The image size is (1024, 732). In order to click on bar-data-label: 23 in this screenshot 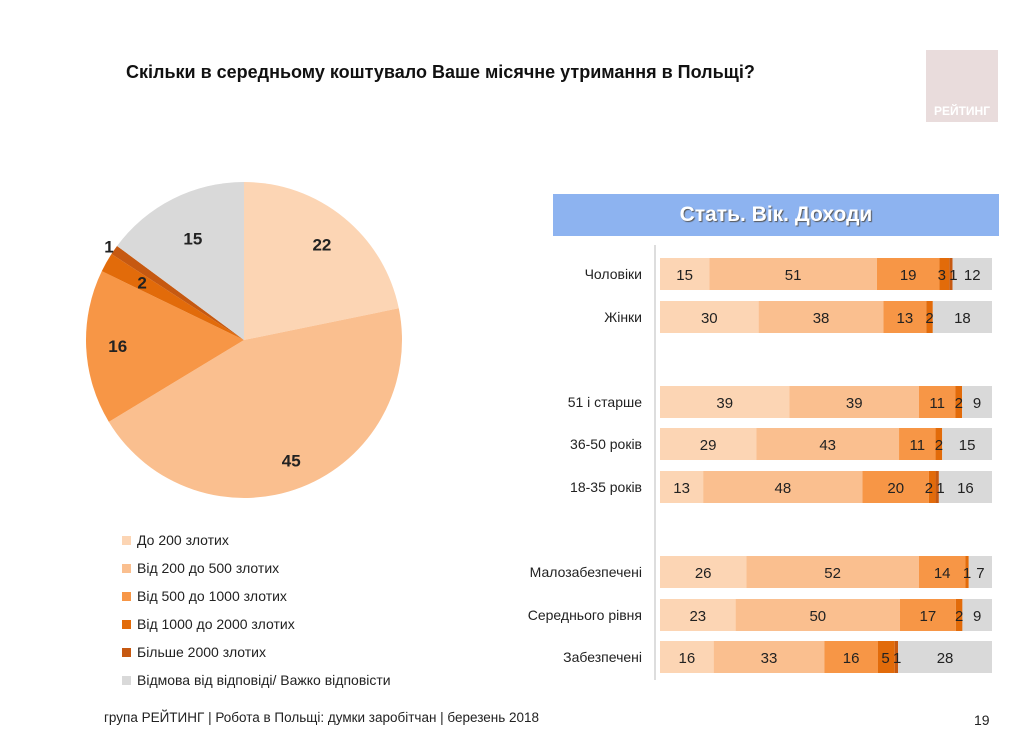, I will do `click(697, 616)`.